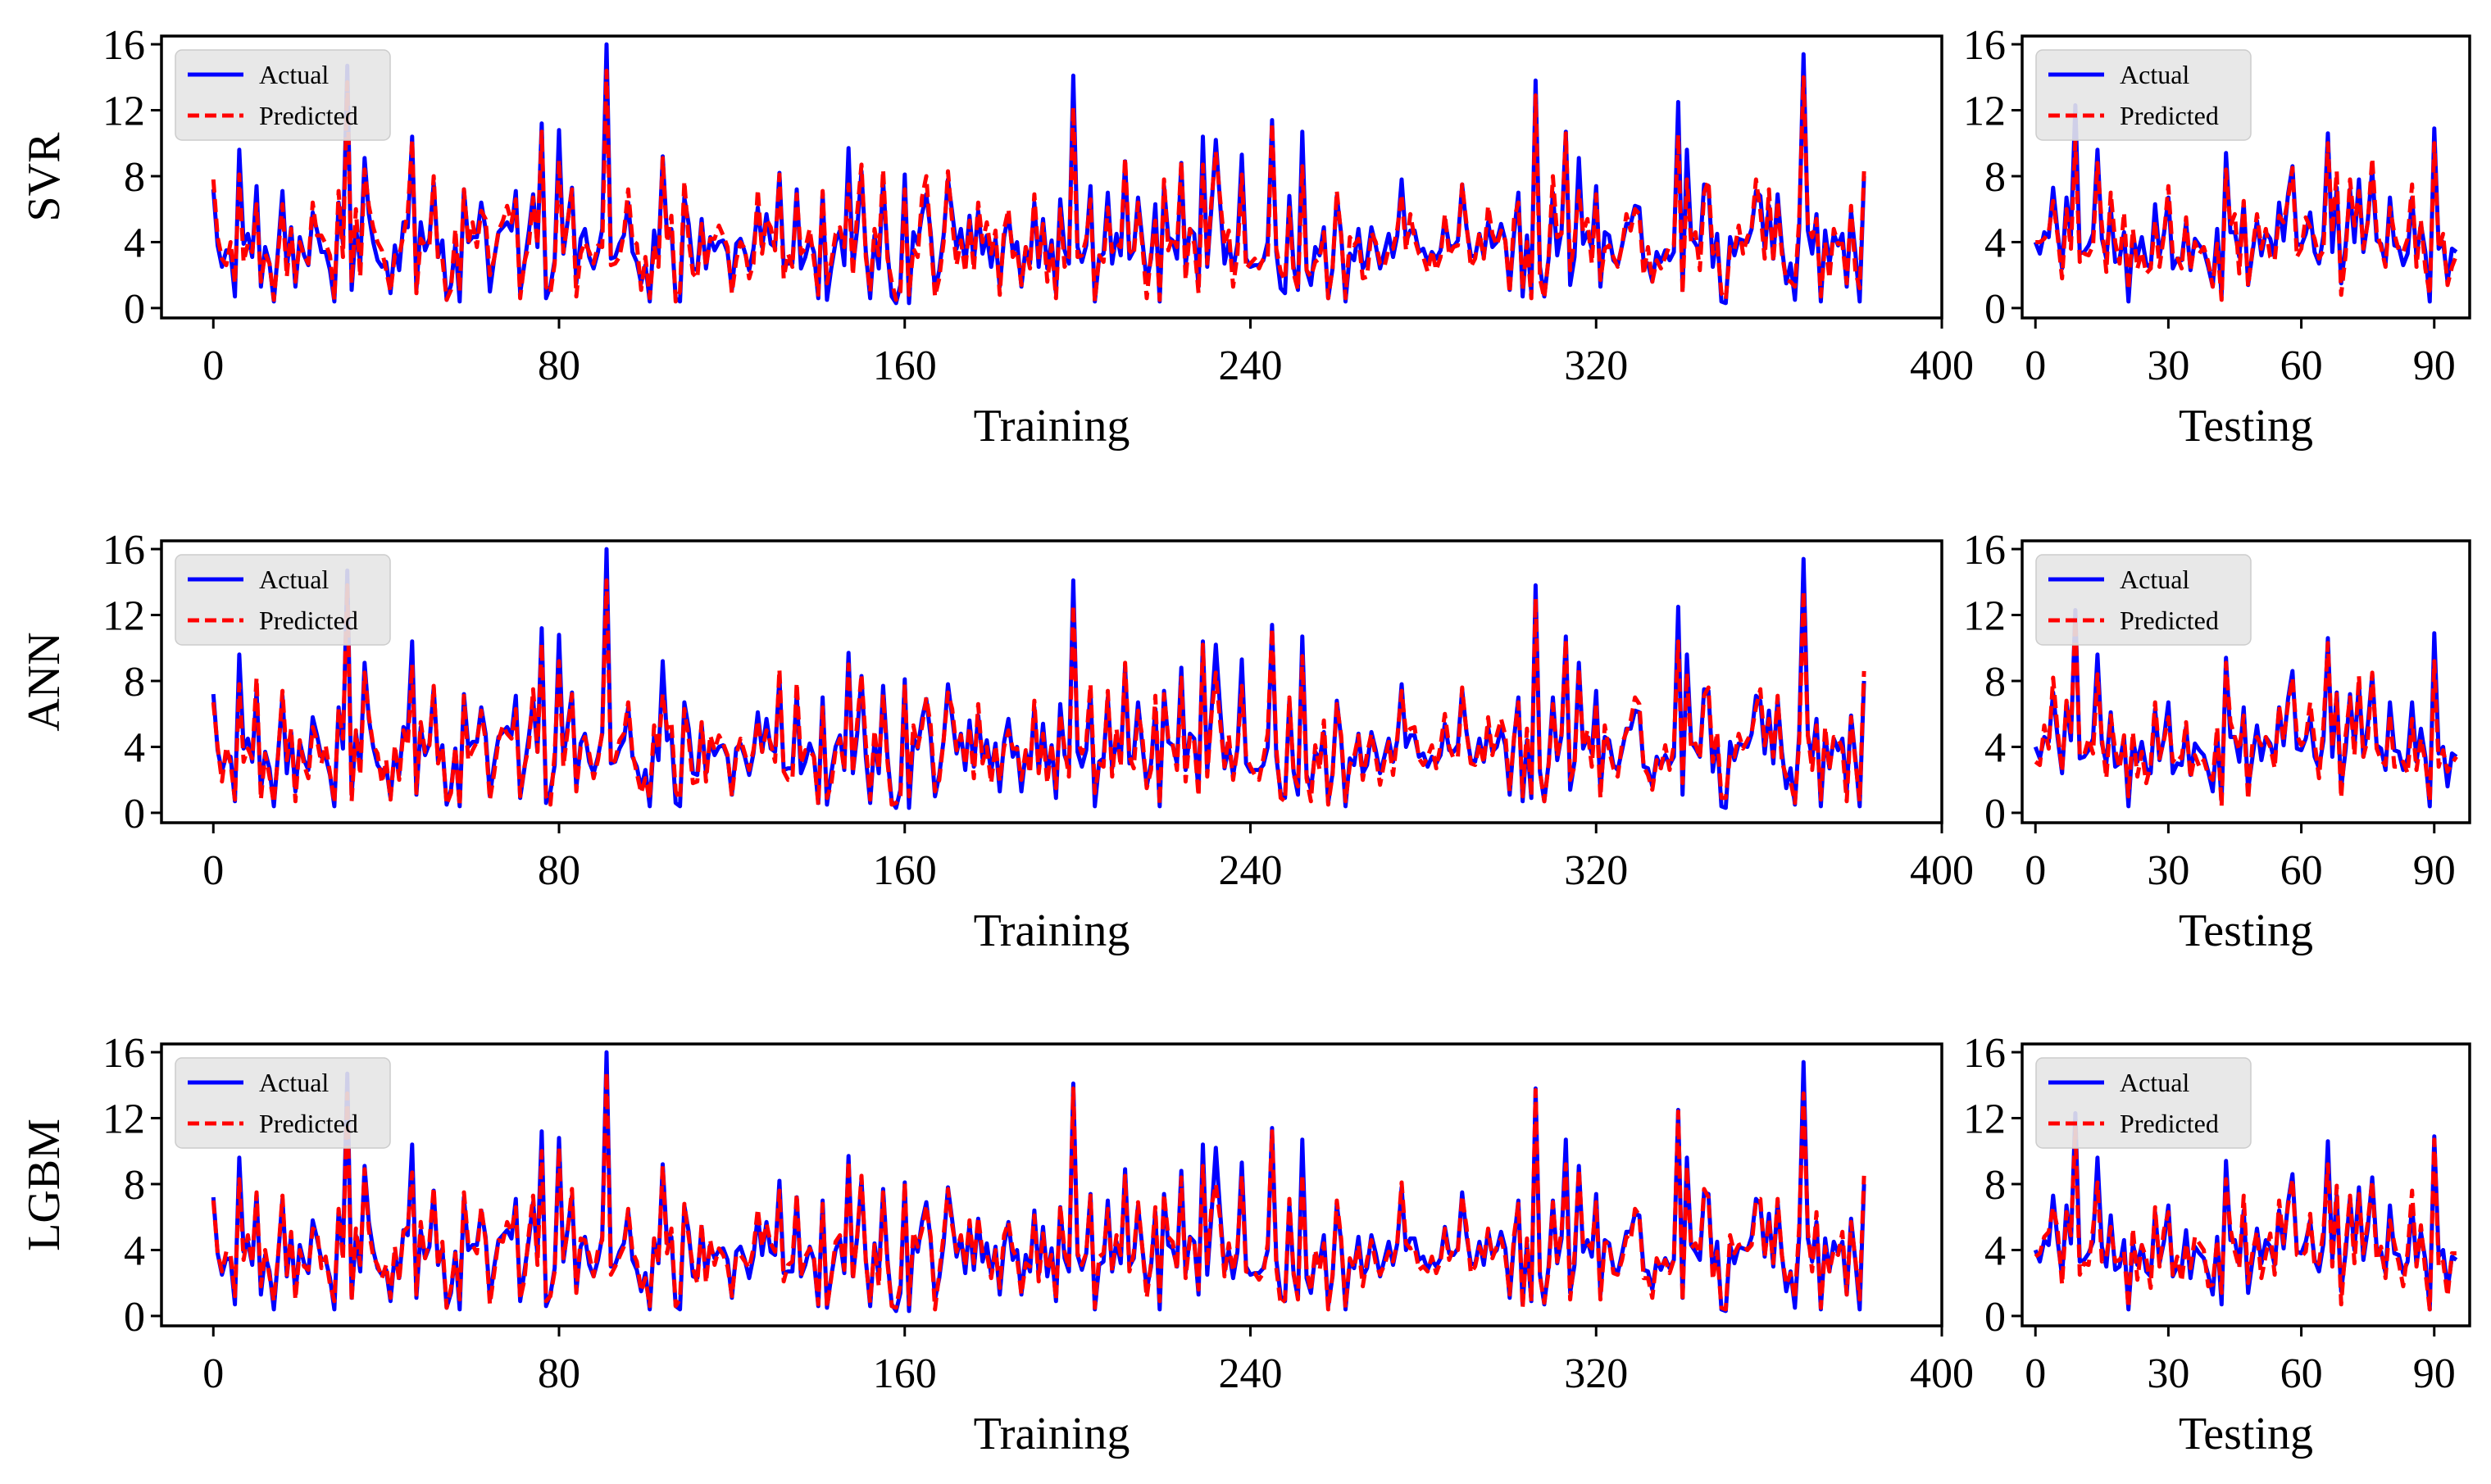 The image size is (2491, 1484). I want to click on lgbm-test-panel: 0 4 8 12 16 0 30 60 90 Testing Actual Predicted, so click(2217, 1244).